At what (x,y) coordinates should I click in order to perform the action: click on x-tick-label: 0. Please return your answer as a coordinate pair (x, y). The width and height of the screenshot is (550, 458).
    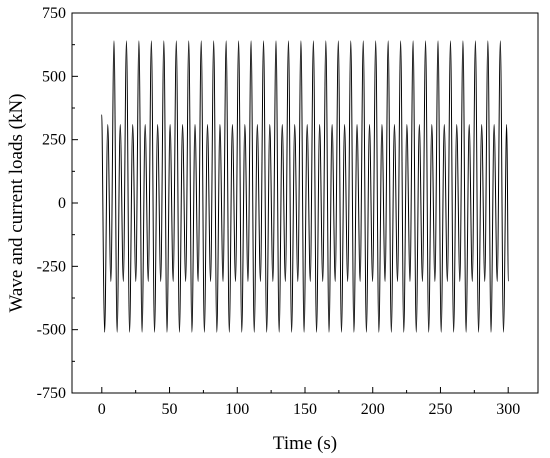
    Looking at the image, I should click on (102, 409).